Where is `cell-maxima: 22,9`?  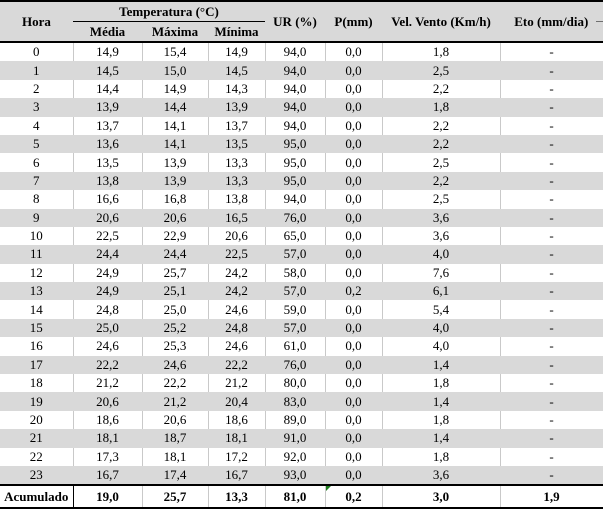
cell-maxima: 22,9 is located at coordinates (174, 236).